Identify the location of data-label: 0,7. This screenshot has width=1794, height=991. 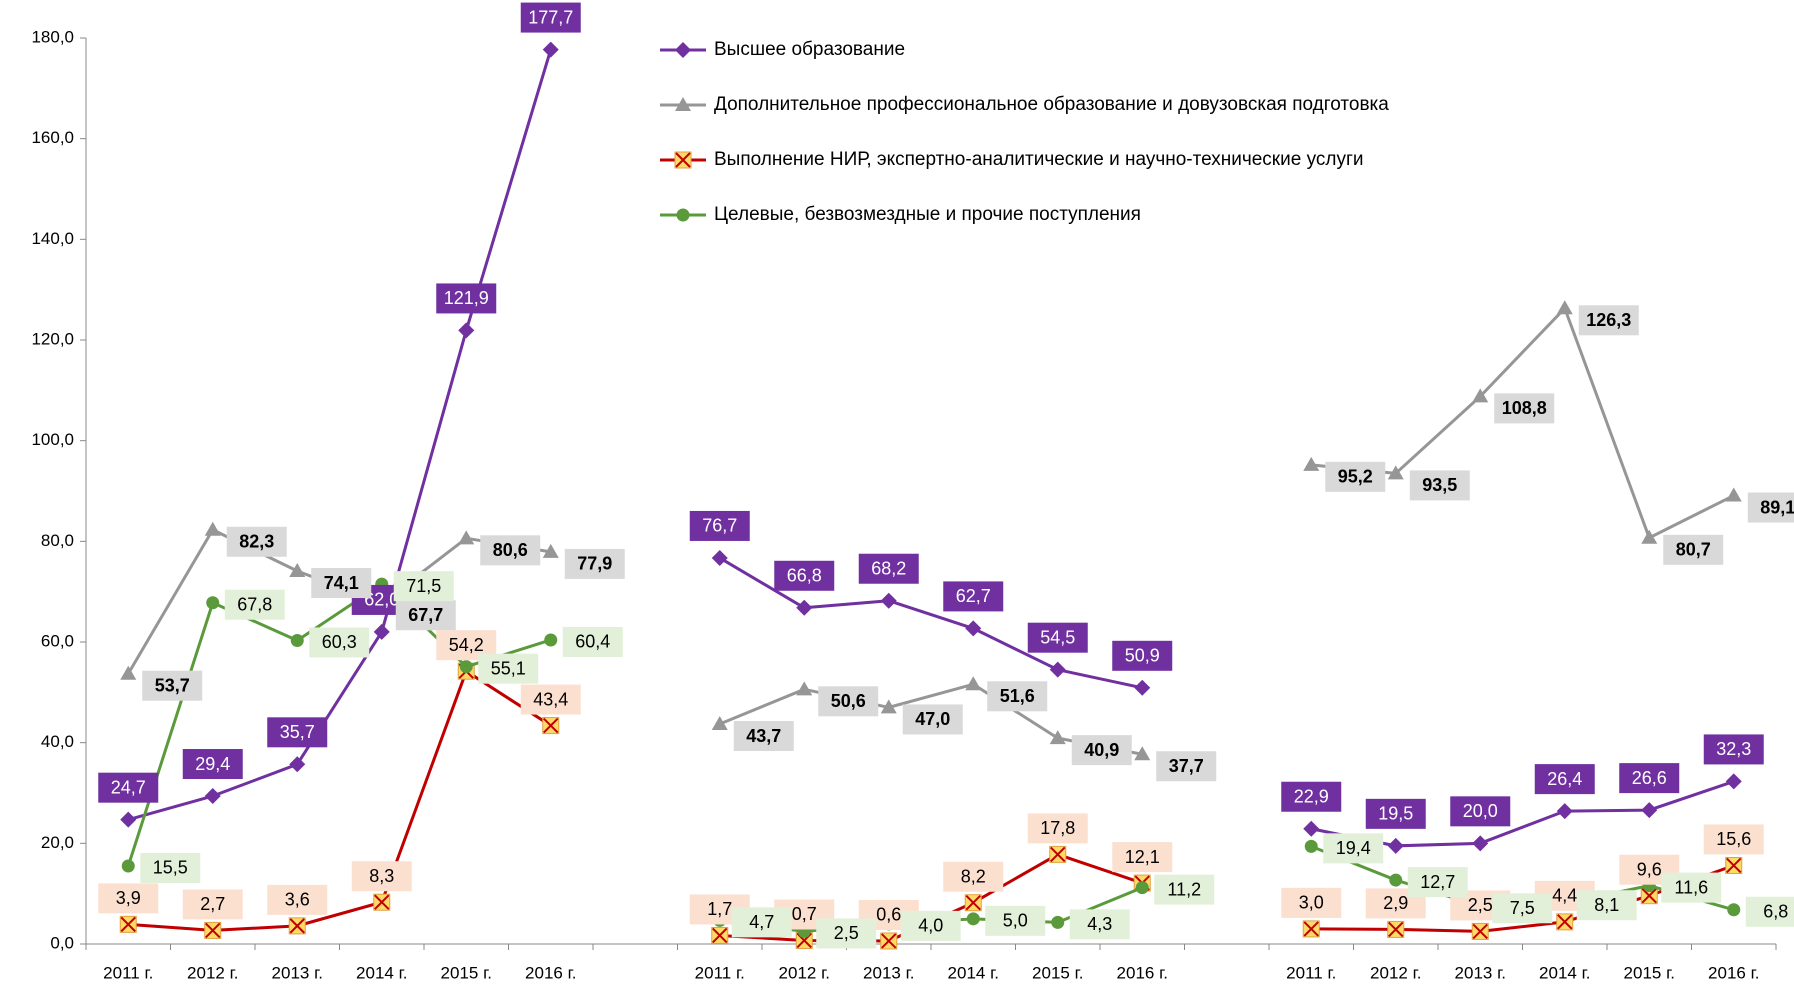
(804, 914).